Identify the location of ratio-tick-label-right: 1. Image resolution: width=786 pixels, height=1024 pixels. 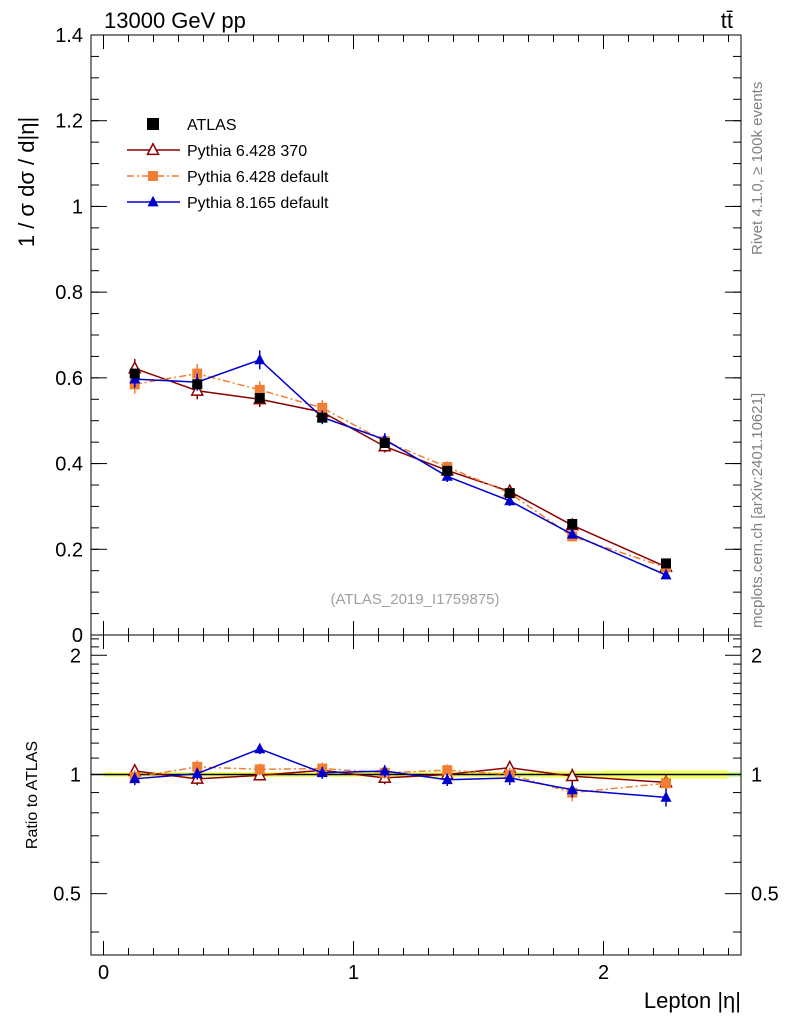
(756, 775).